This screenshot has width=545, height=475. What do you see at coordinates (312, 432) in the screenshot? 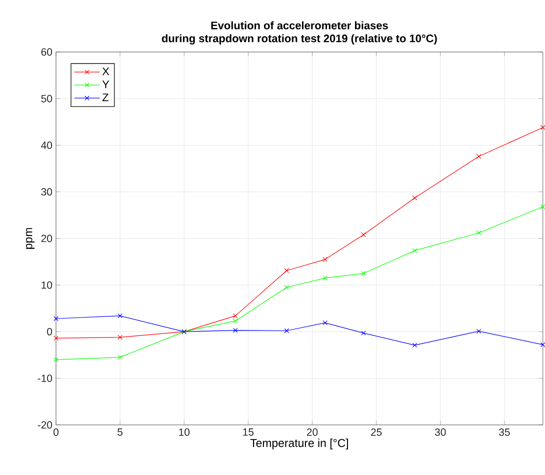
I see `x-tick-label: 20` at bounding box center [312, 432].